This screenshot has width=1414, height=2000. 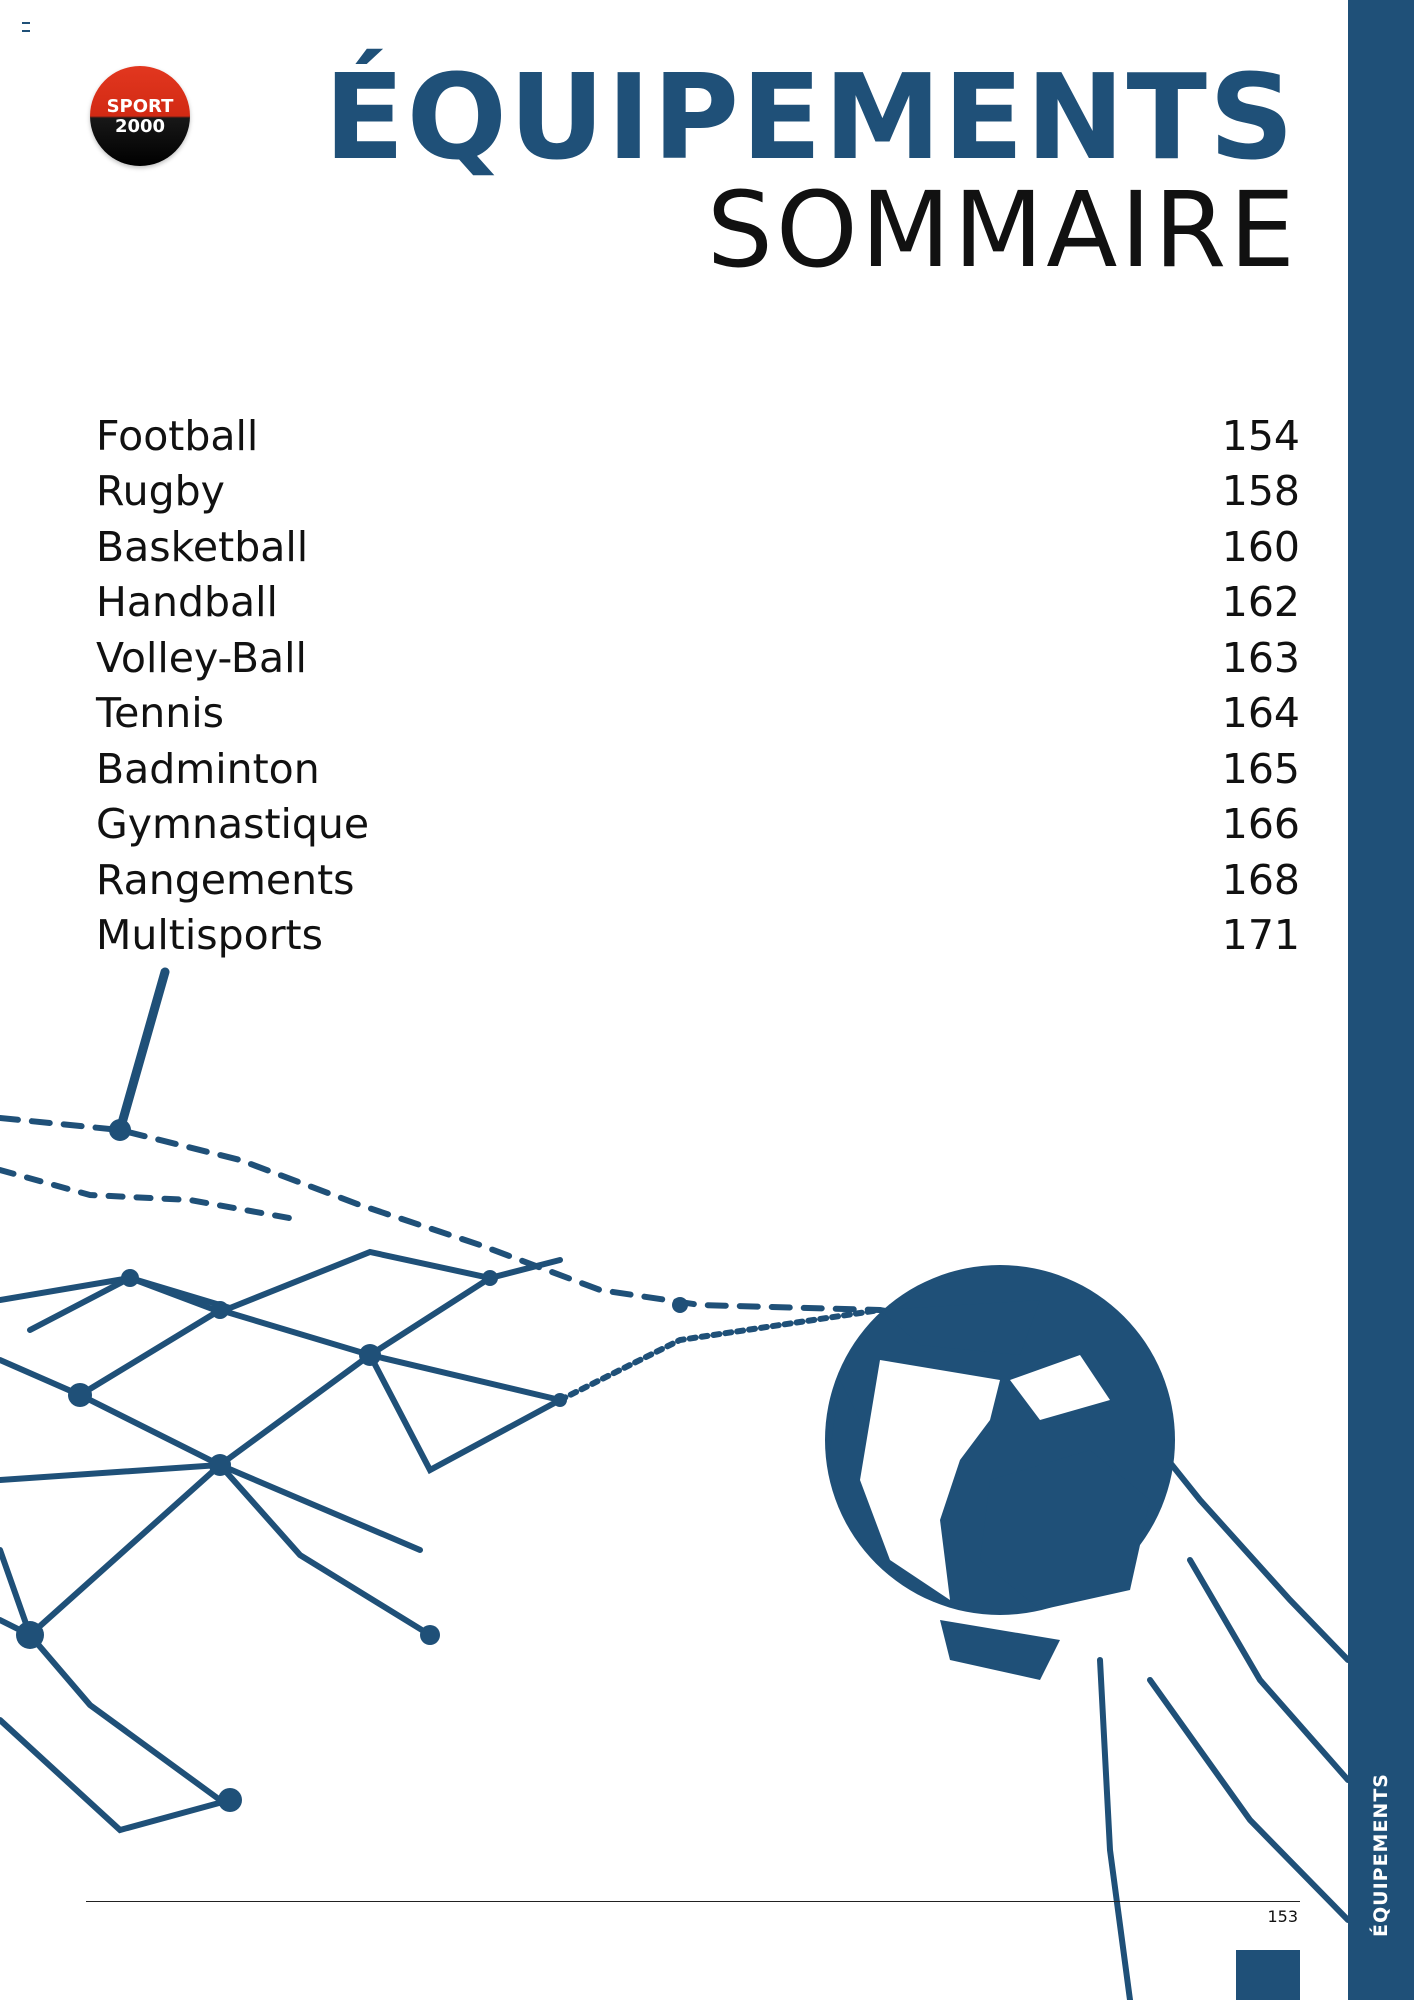 What do you see at coordinates (187, 602) in the screenshot?
I see `toc-label: Handball` at bounding box center [187, 602].